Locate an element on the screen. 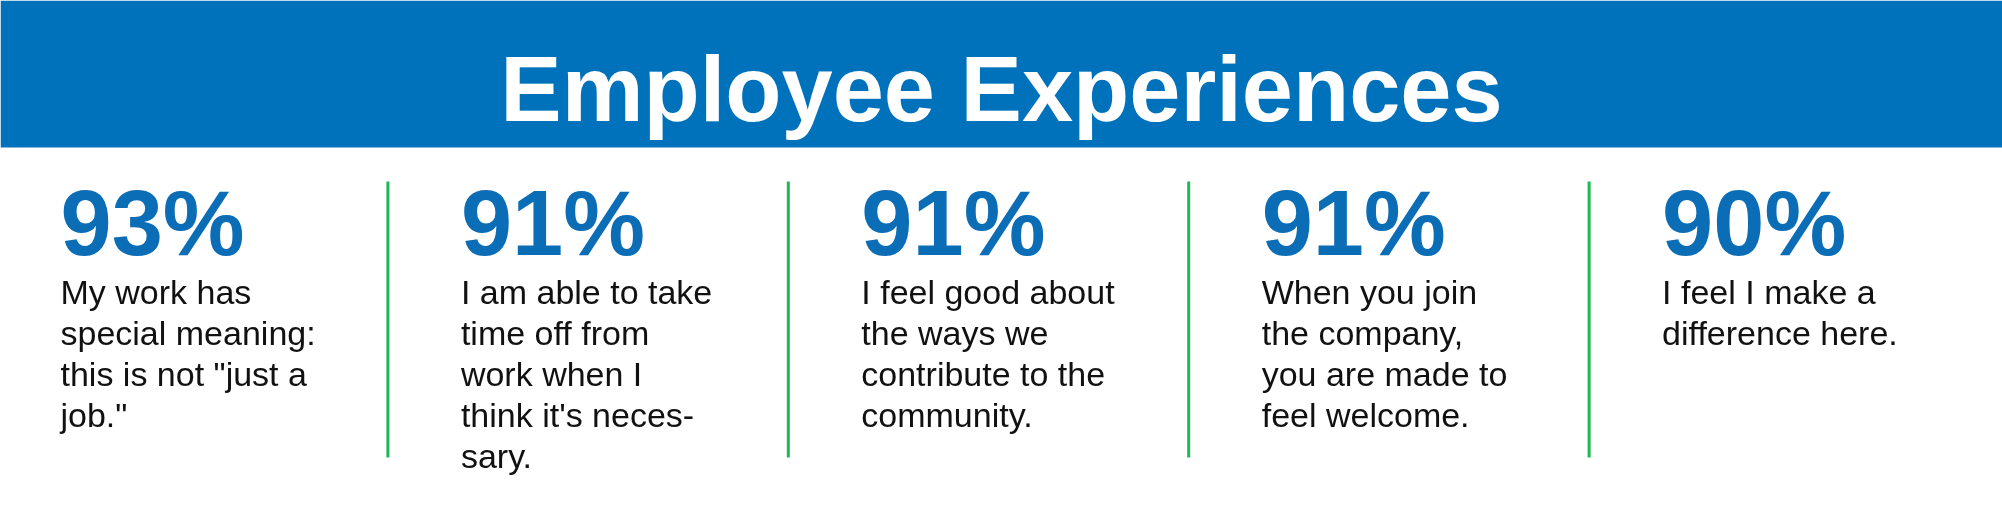  data-label: 93% is located at coordinates (152, 222).